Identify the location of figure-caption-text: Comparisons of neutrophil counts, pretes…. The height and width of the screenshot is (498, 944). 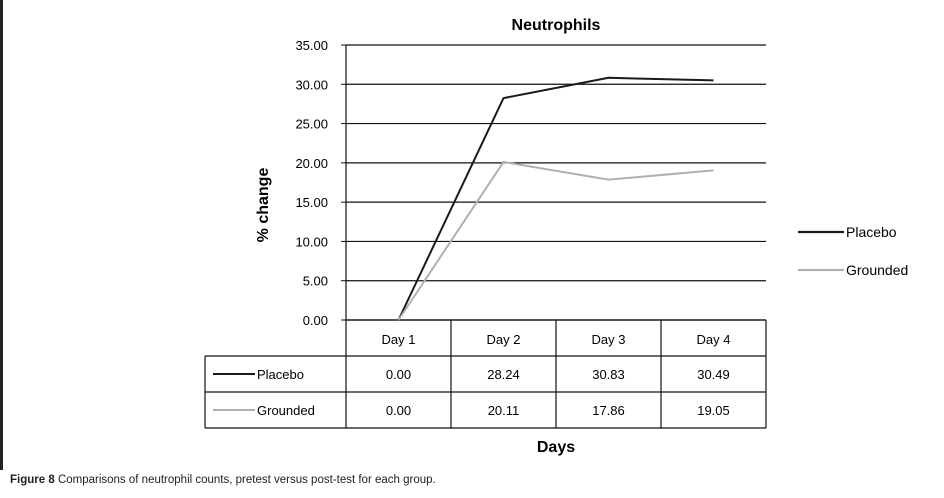
(246, 480).